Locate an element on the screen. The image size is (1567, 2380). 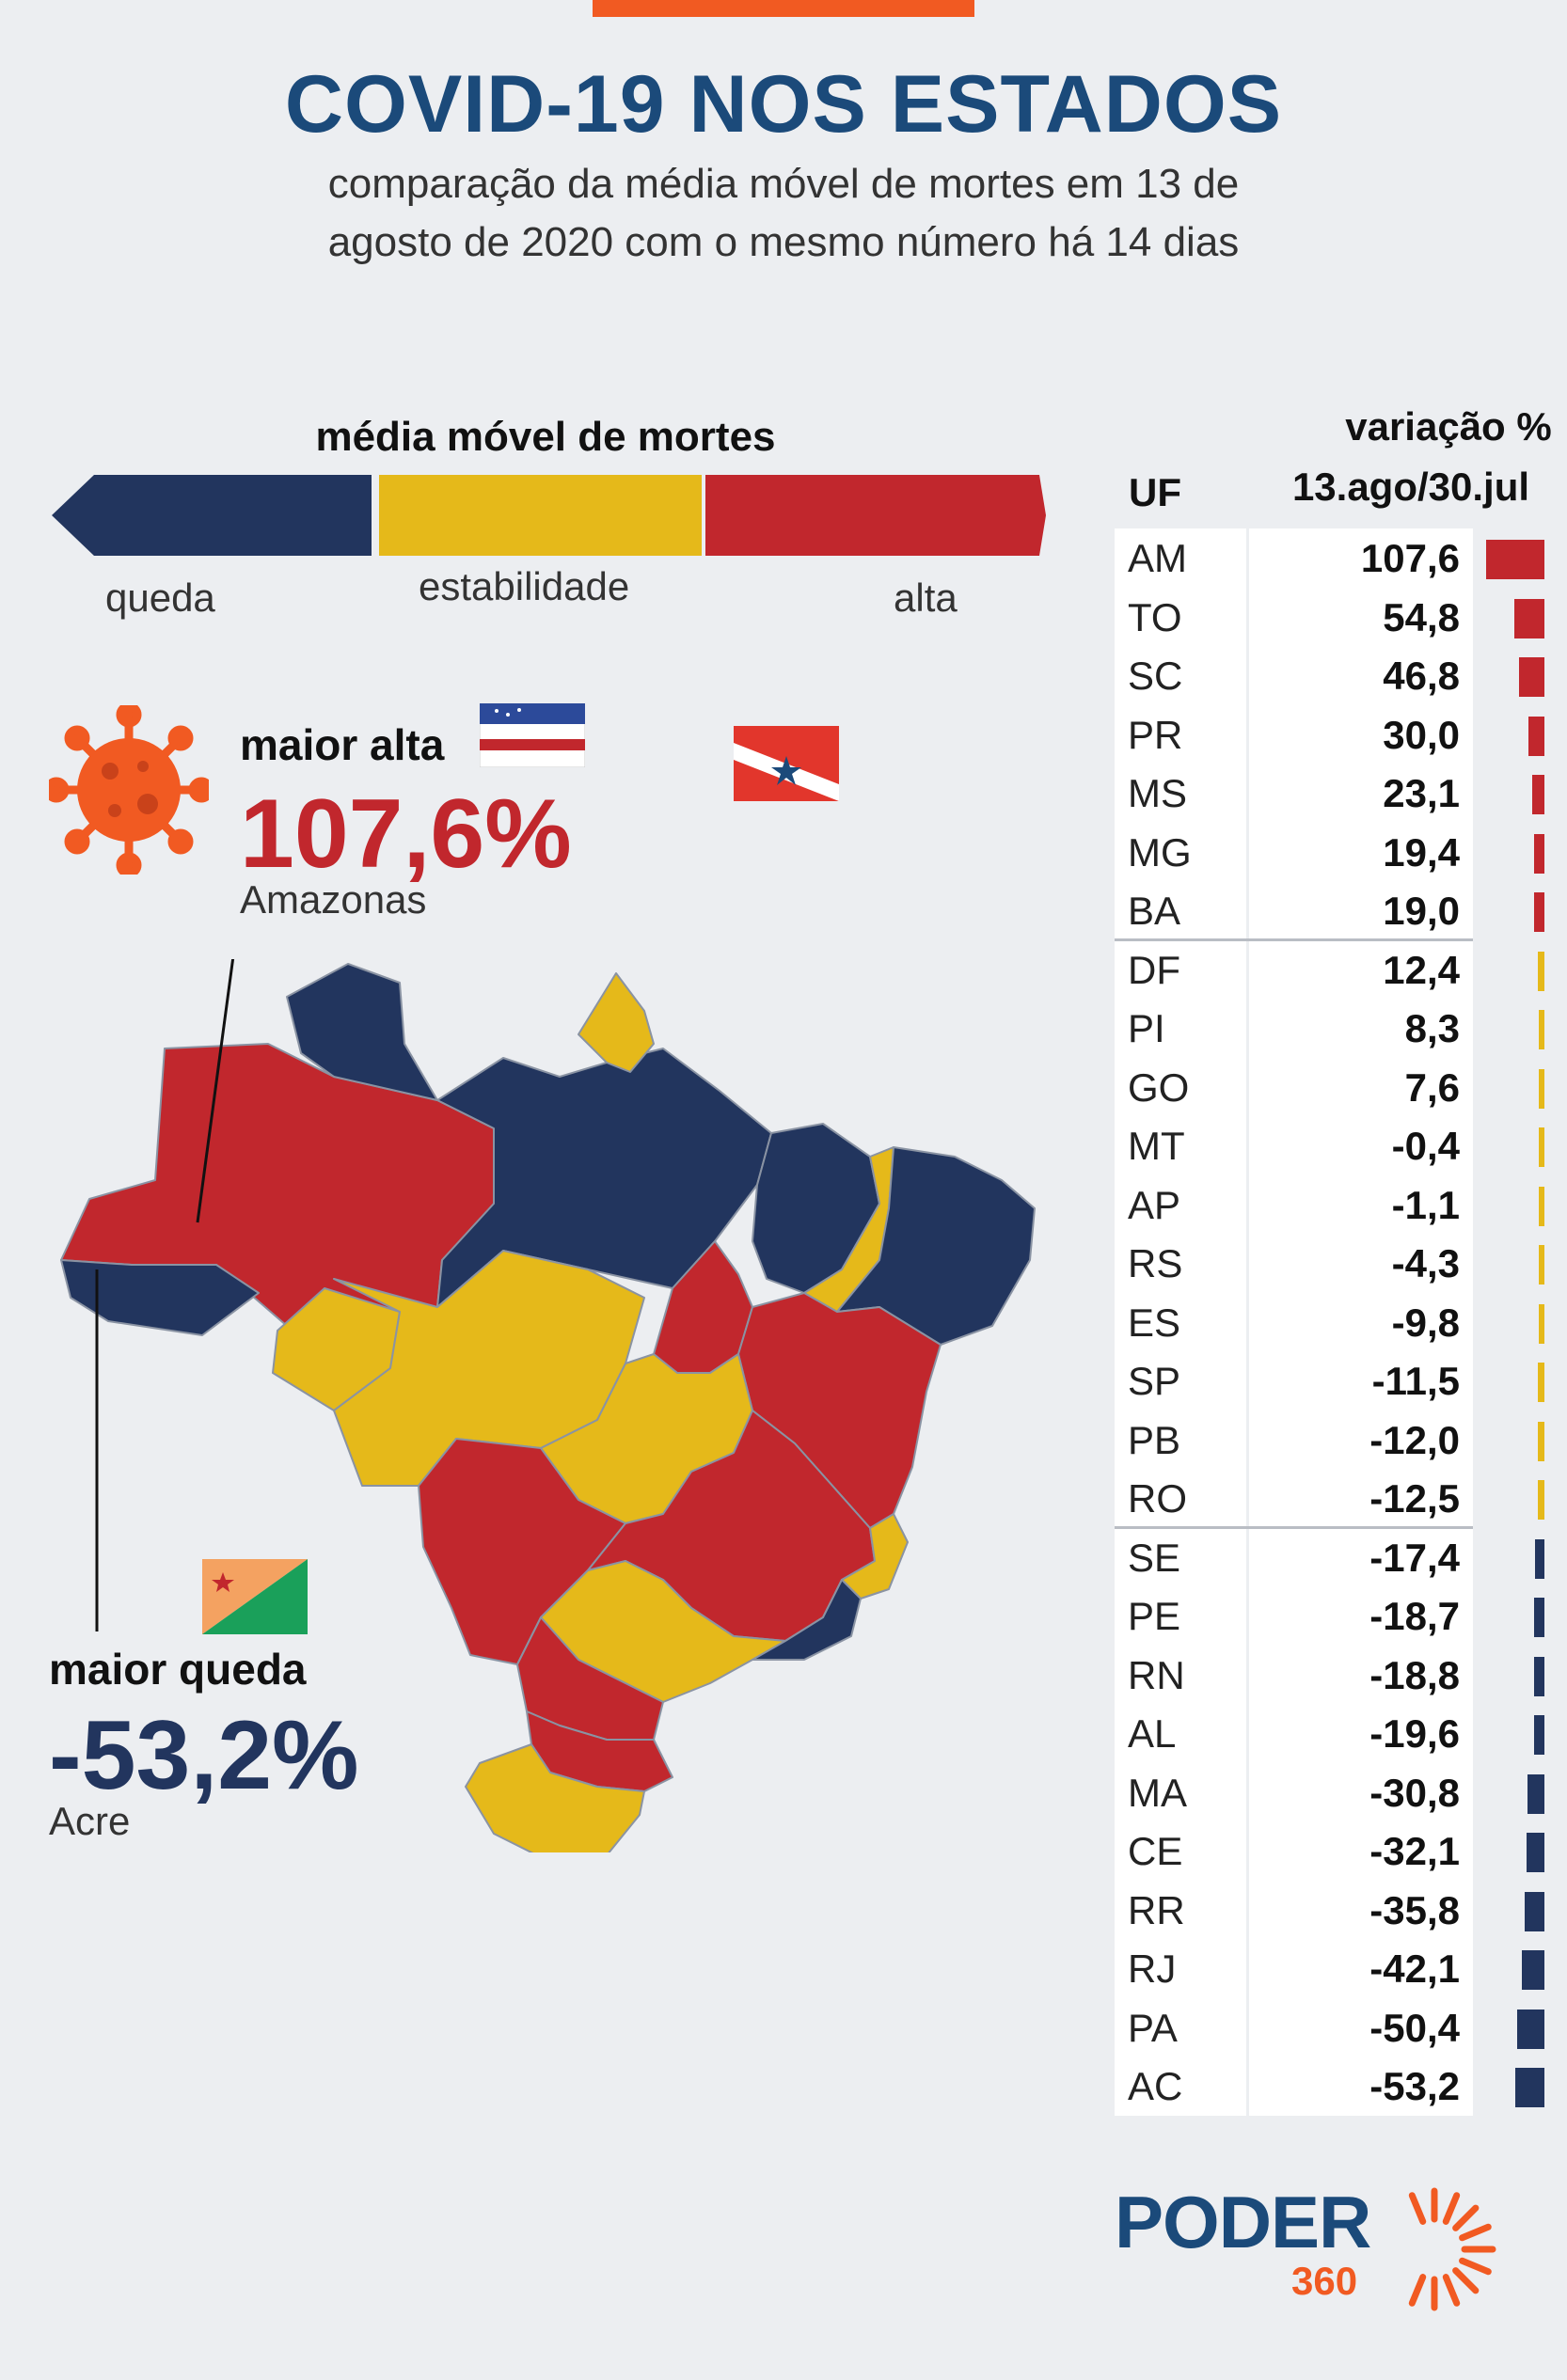
value-cell: 23,1 is located at coordinates (1361, 793).